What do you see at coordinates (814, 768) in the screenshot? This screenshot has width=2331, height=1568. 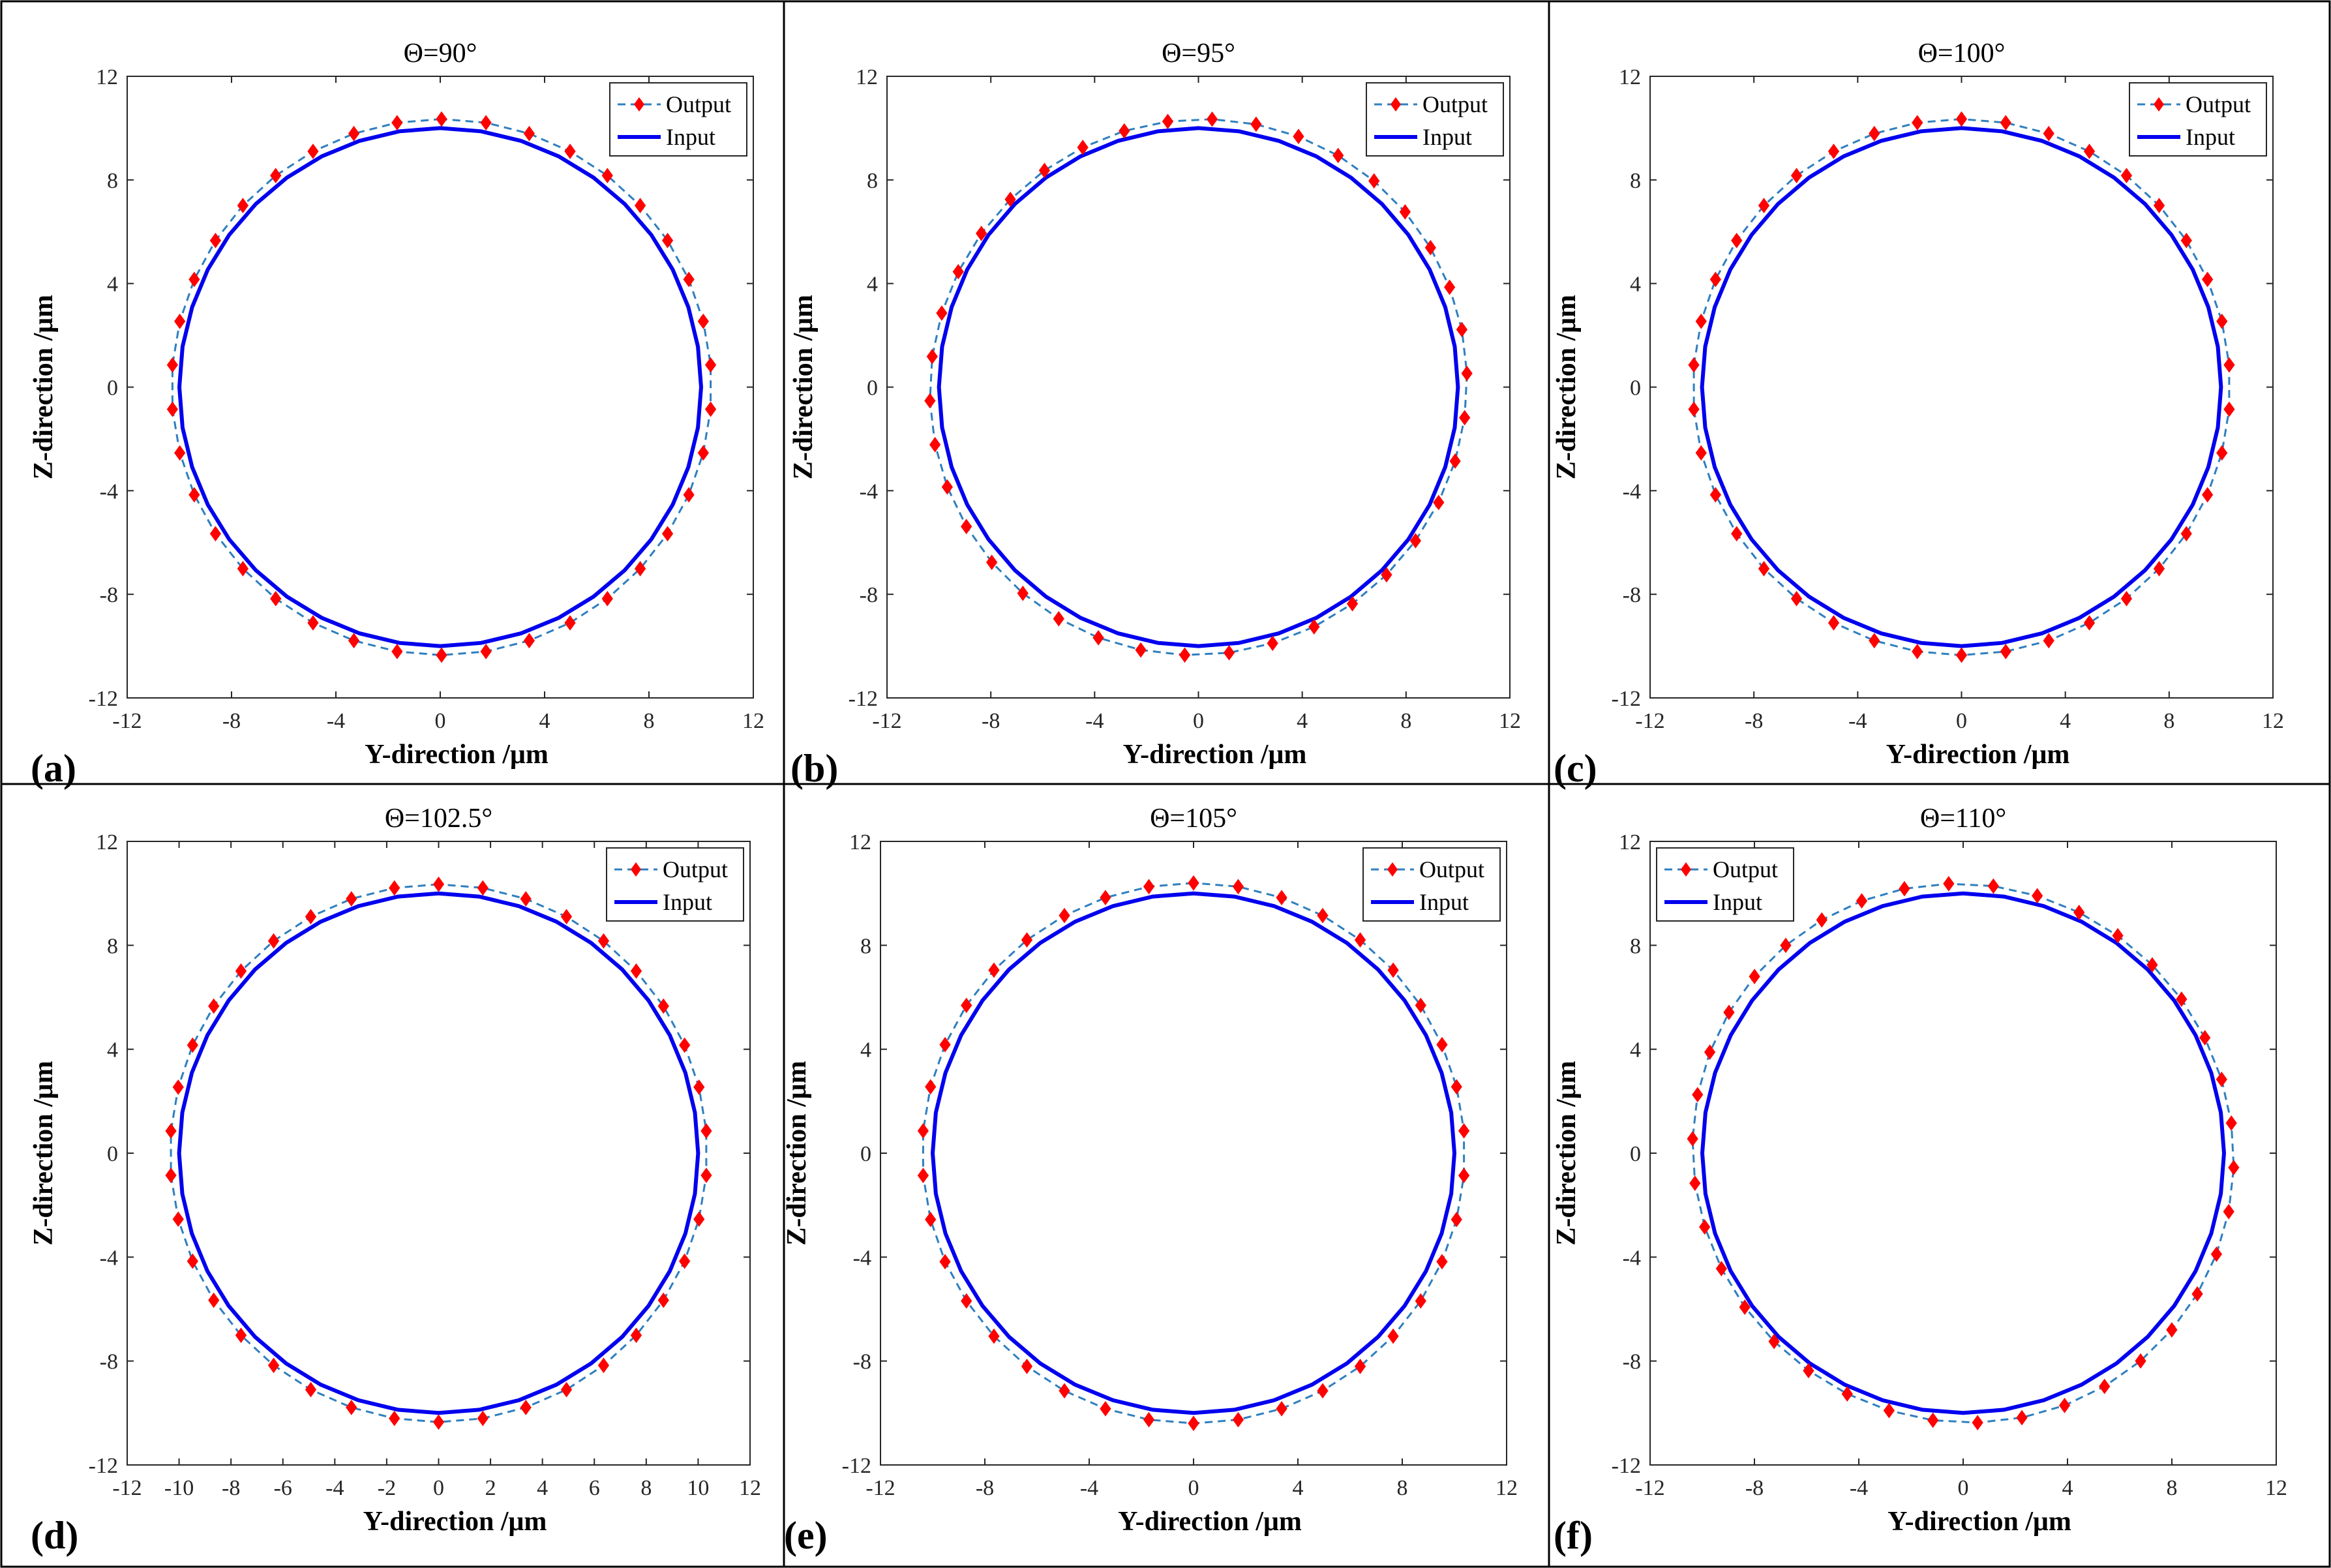 I see `panel-label: (b)` at bounding box center [814, 768].